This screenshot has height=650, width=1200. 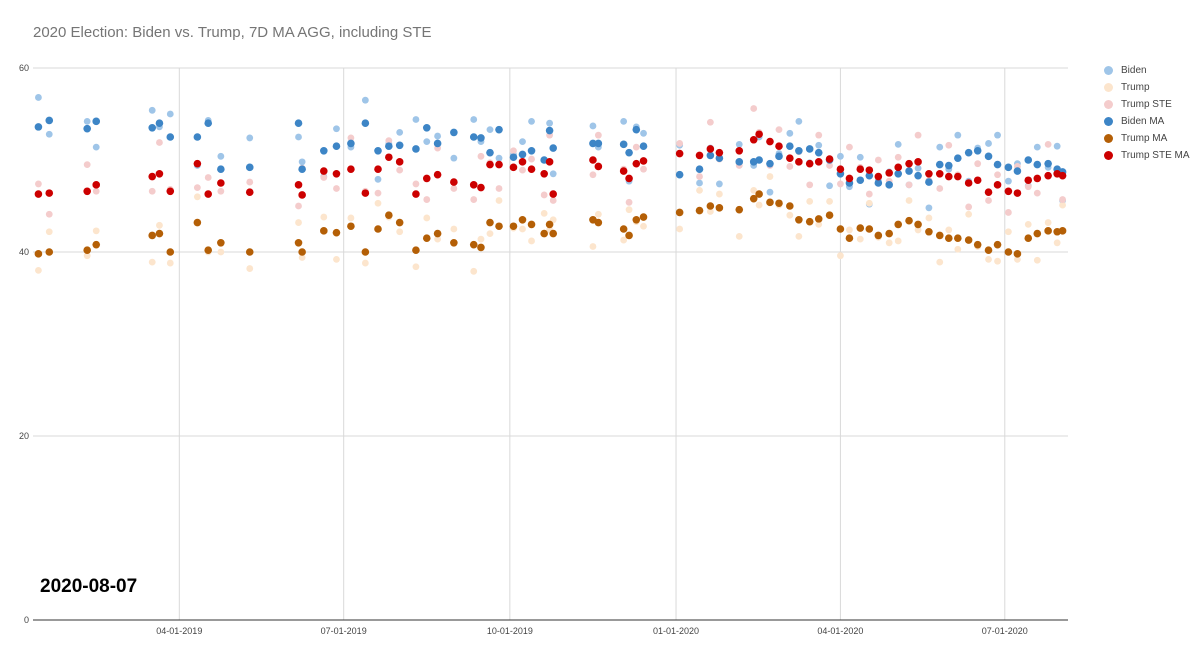 I want to click on x-tick-label: 07-01-2019, so click(x=344, y=631).